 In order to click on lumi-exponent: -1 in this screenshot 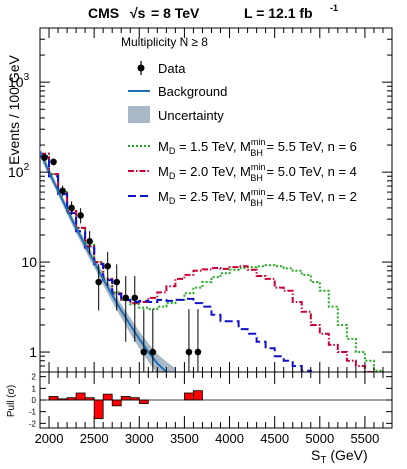, I will do `click(334, 8)`.